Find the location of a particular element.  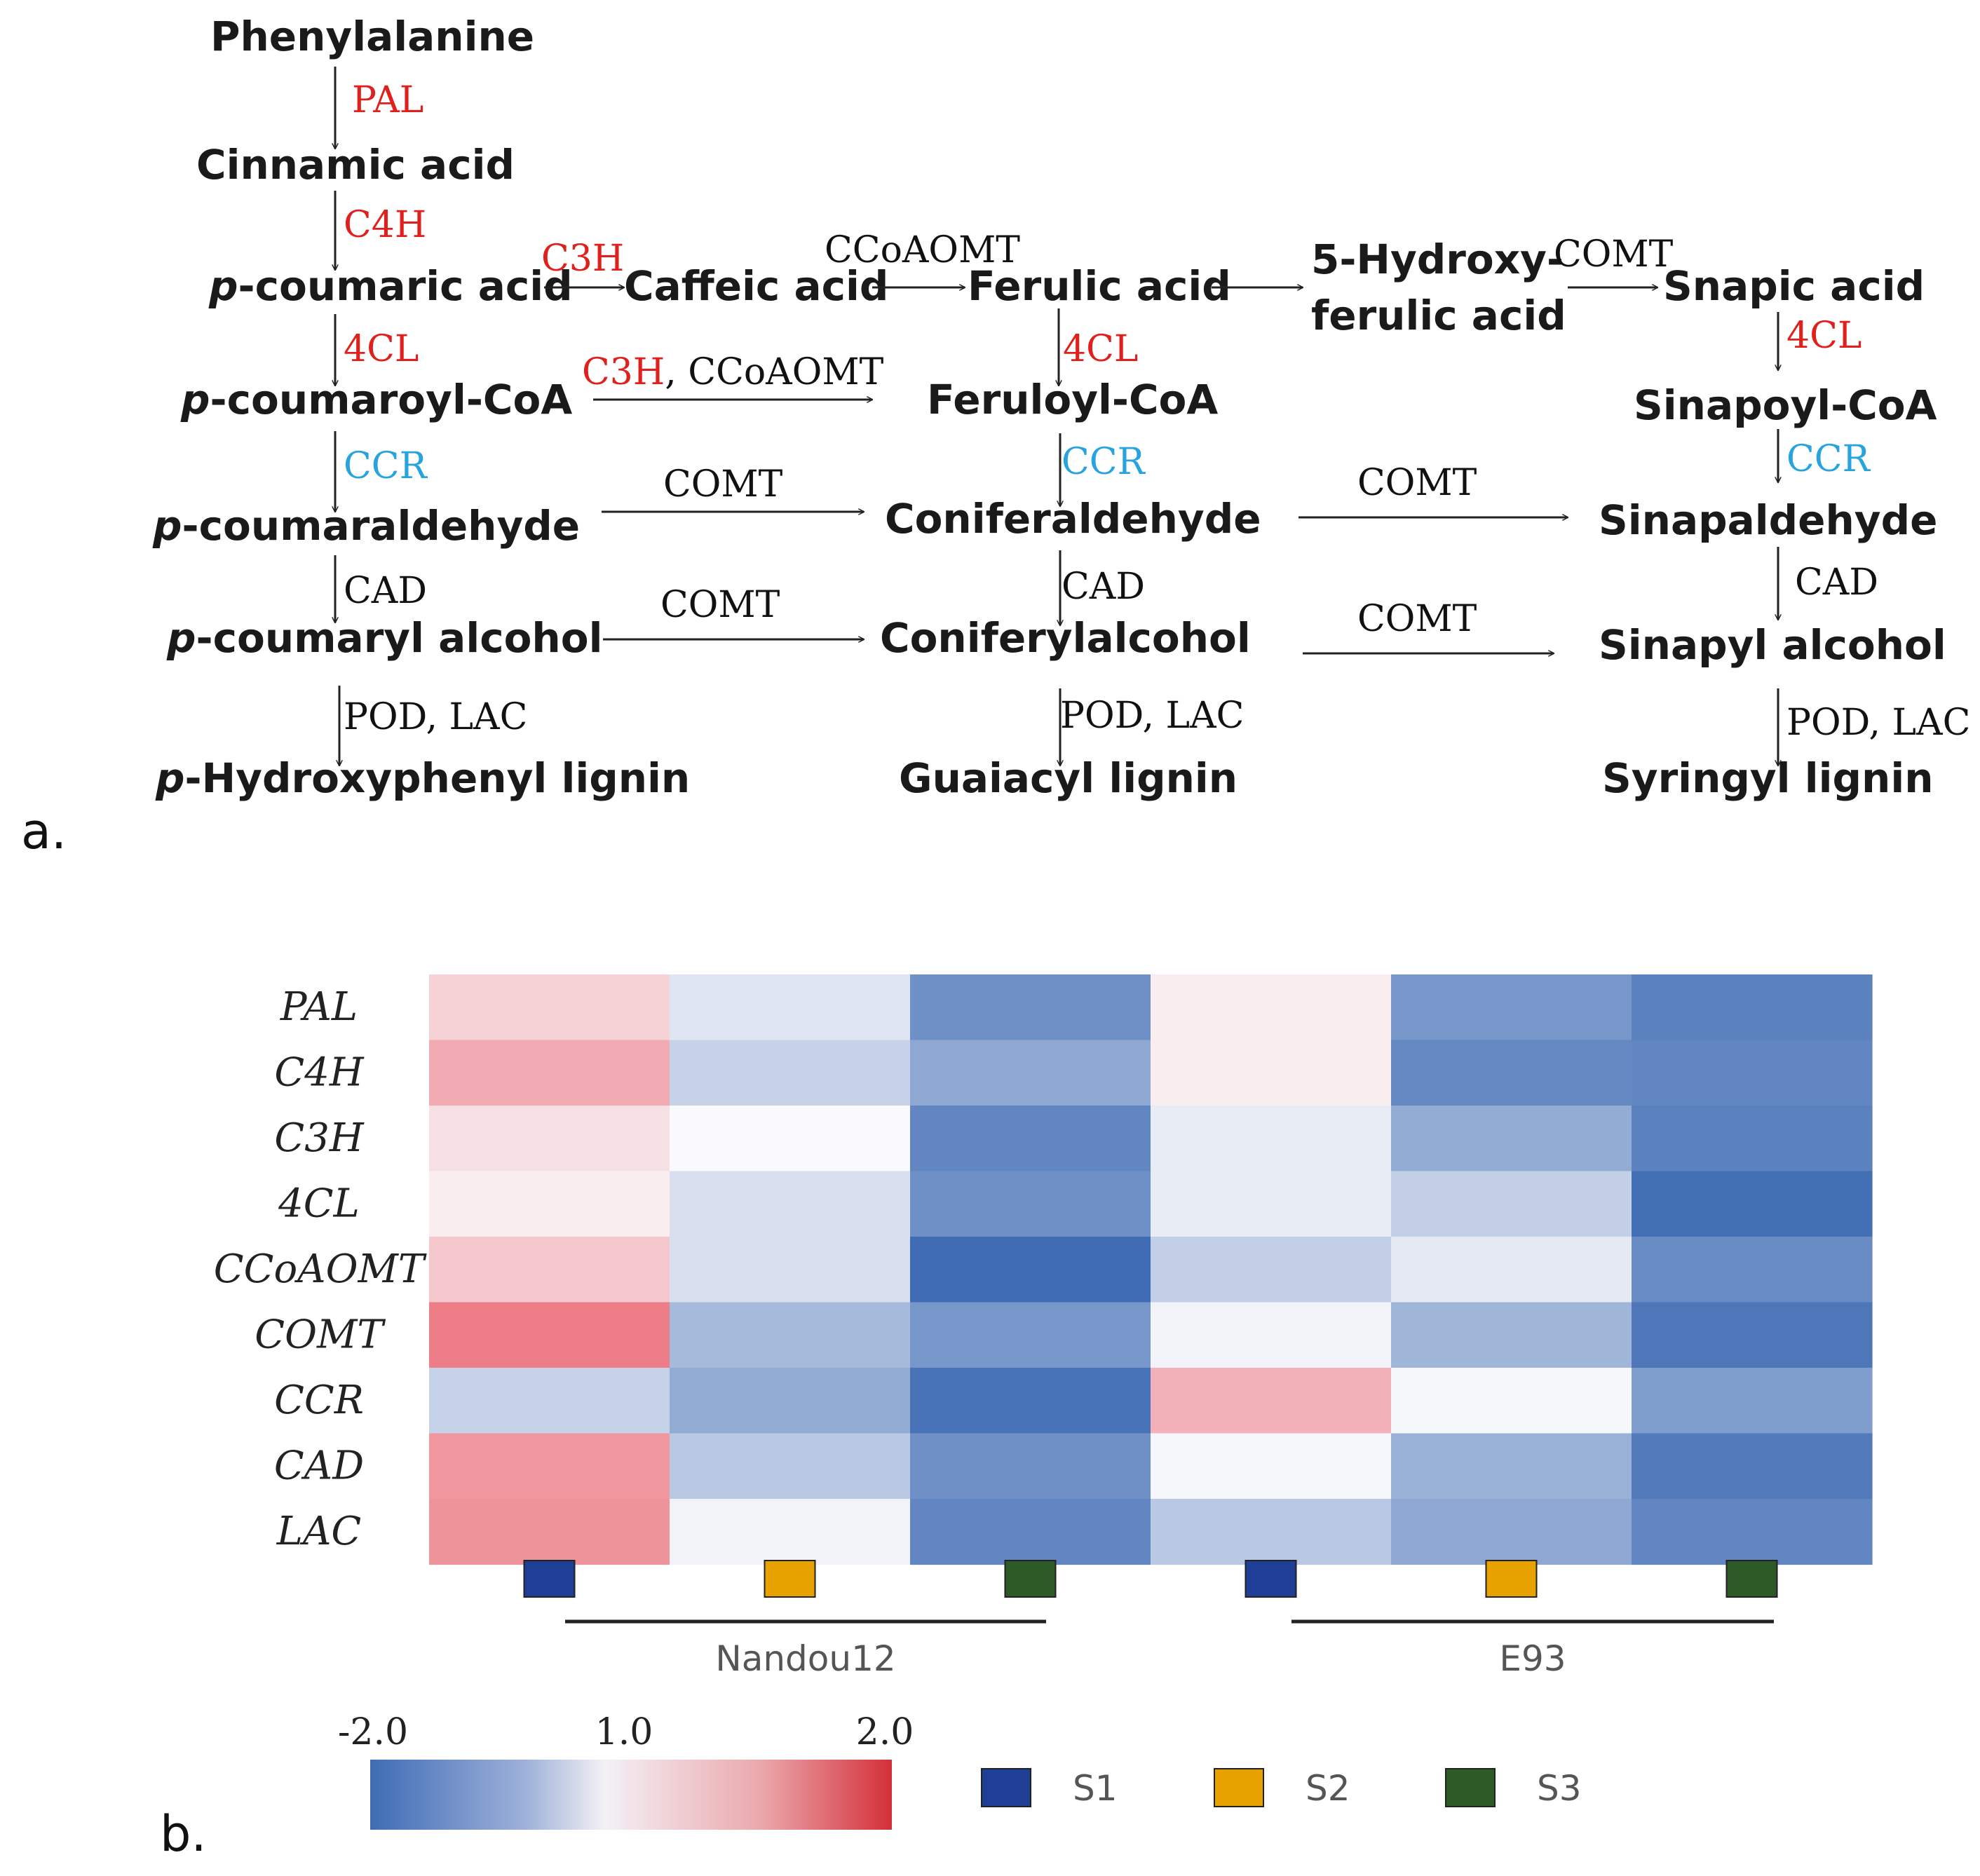

compound-p-coumaryl-alcohol: p-coumaryl alcohol is located at coordinates (384, 638).